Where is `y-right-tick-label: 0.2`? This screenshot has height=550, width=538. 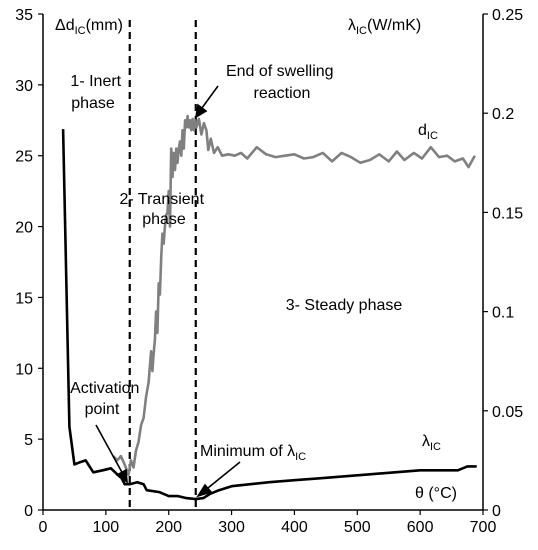 y-right-tick-label: 0.2 is located at coordinates (503, 114).